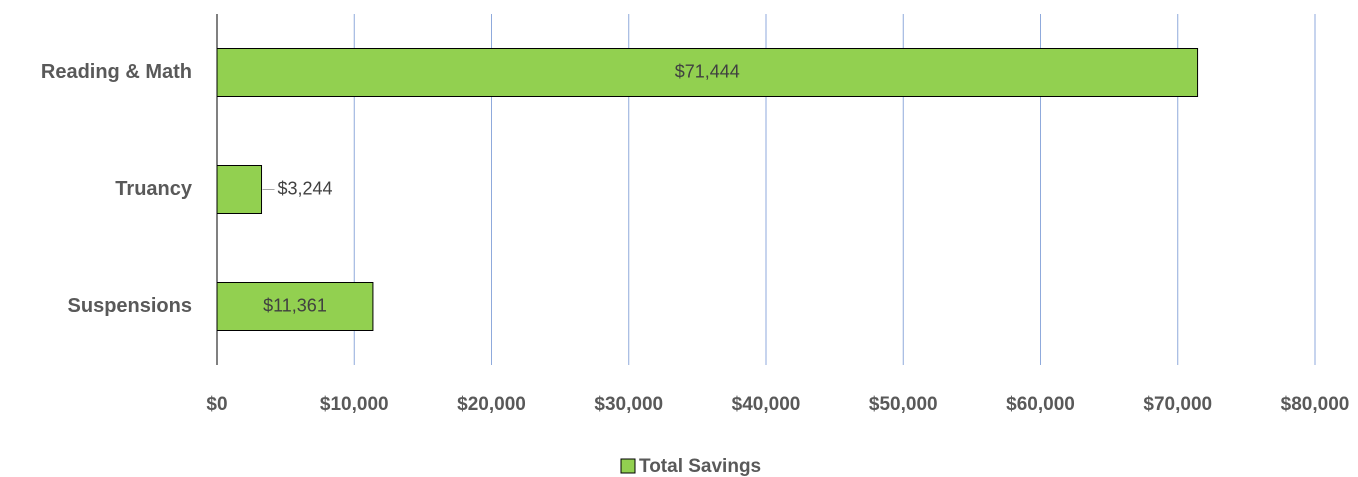 The height and width of the screenshot is (477, 1358). Describe the element at coordinates (766, 404) in the screenshot. I see `x-tick-label: $40,000` at that location.